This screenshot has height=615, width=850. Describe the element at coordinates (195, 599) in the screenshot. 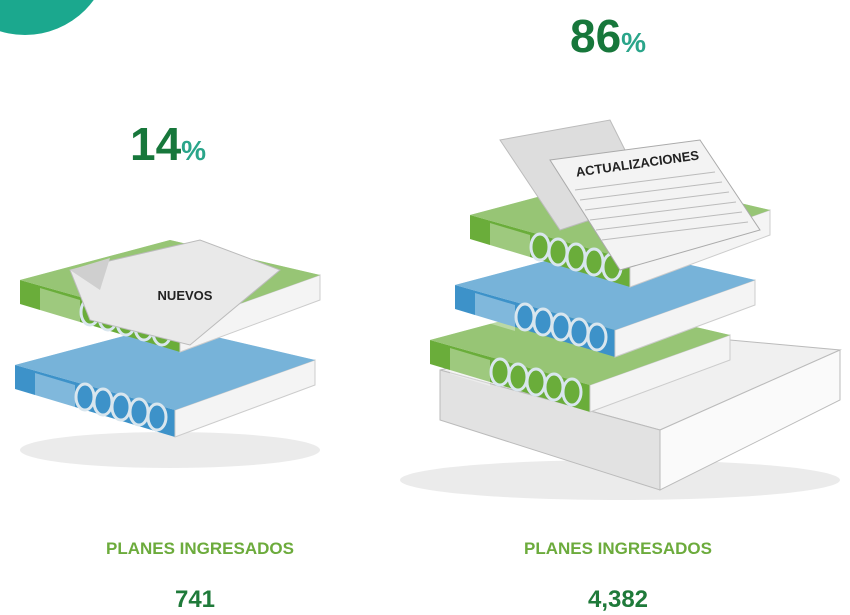

I see `left-count: 741` at that location.